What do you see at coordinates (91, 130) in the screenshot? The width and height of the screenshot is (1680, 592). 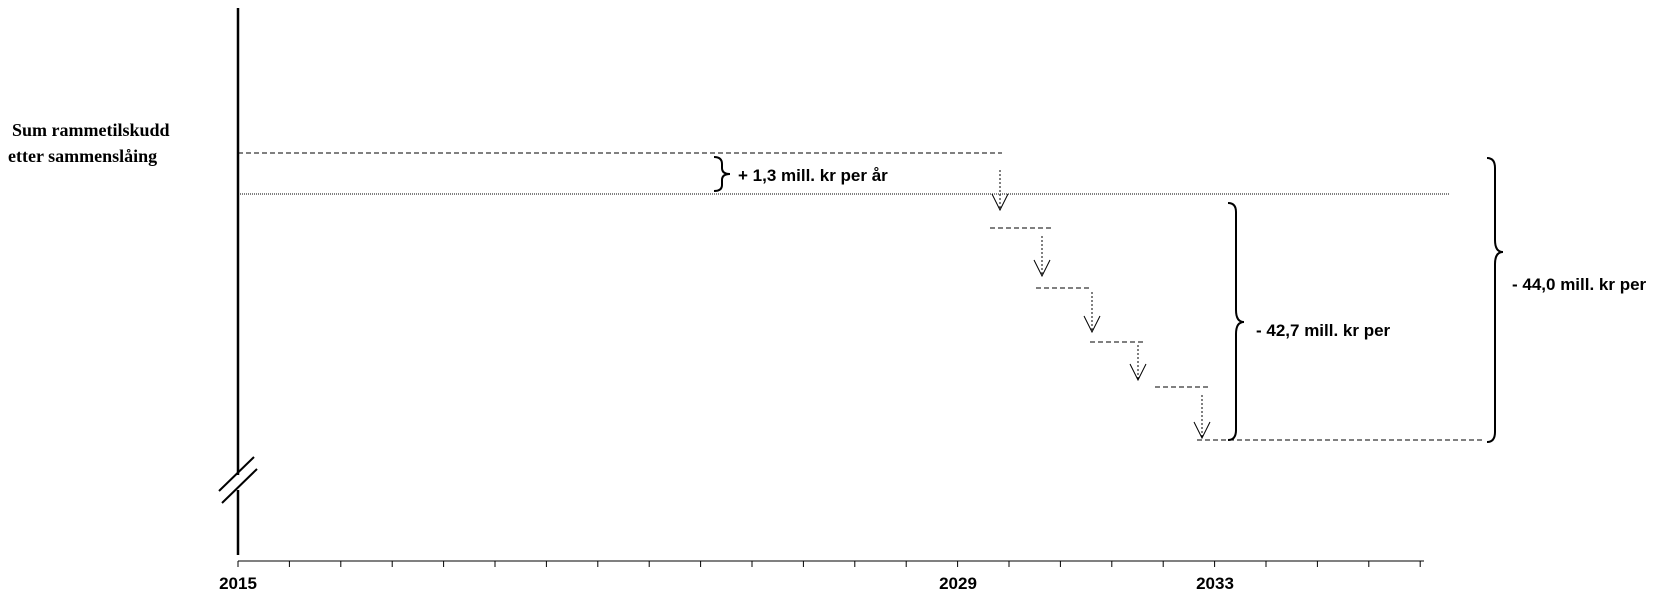 I see `y-label-line-1: Sum rammetilskudd` at bounding box center [91, 130].